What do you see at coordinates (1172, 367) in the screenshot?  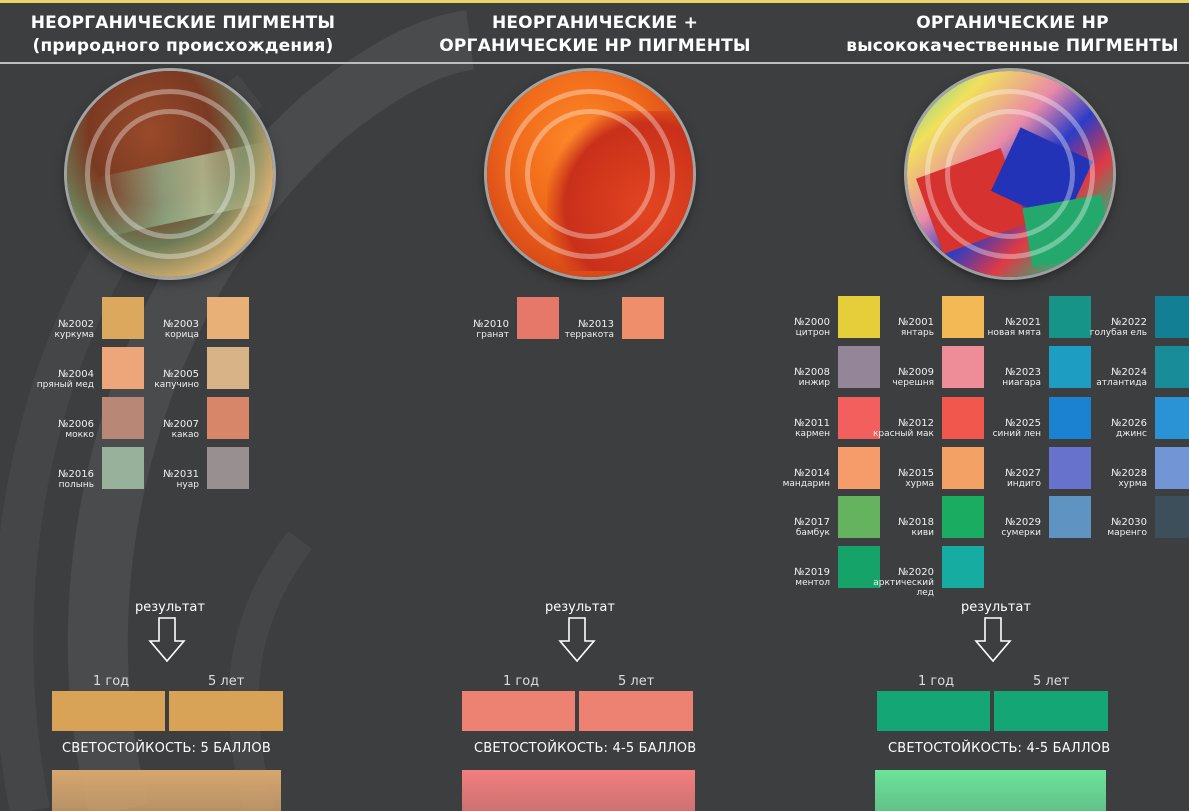 I see `swatch-2024` at bounding box center [1172, 367].